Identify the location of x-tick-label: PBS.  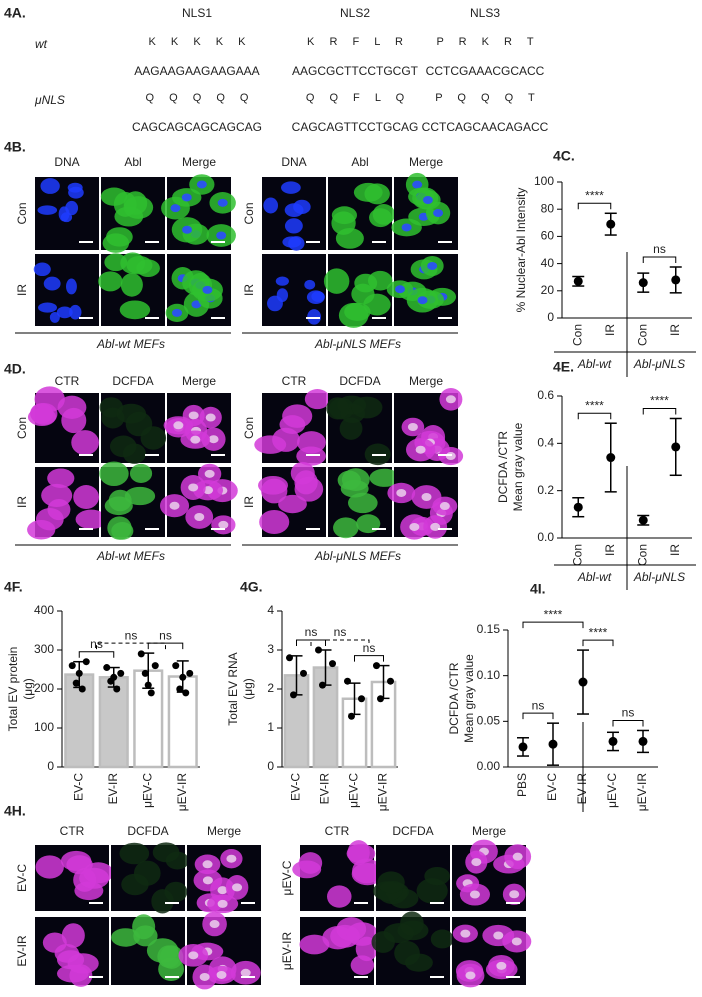
(522, 785).